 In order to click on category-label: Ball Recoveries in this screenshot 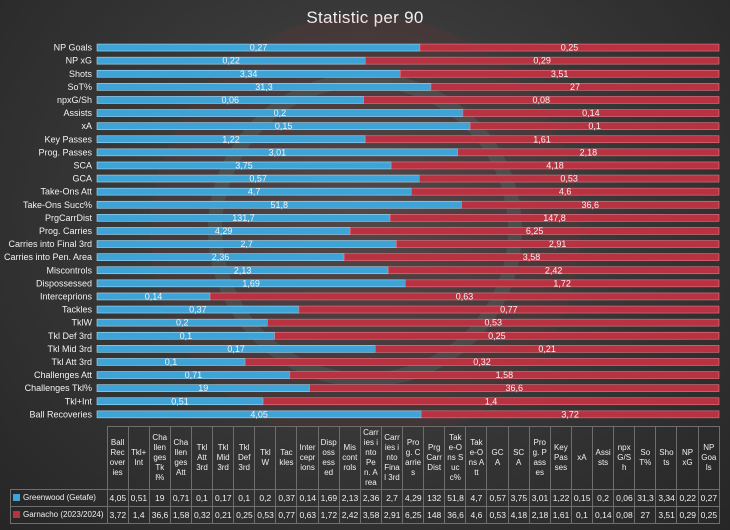, I will do `click(60, 414)`.